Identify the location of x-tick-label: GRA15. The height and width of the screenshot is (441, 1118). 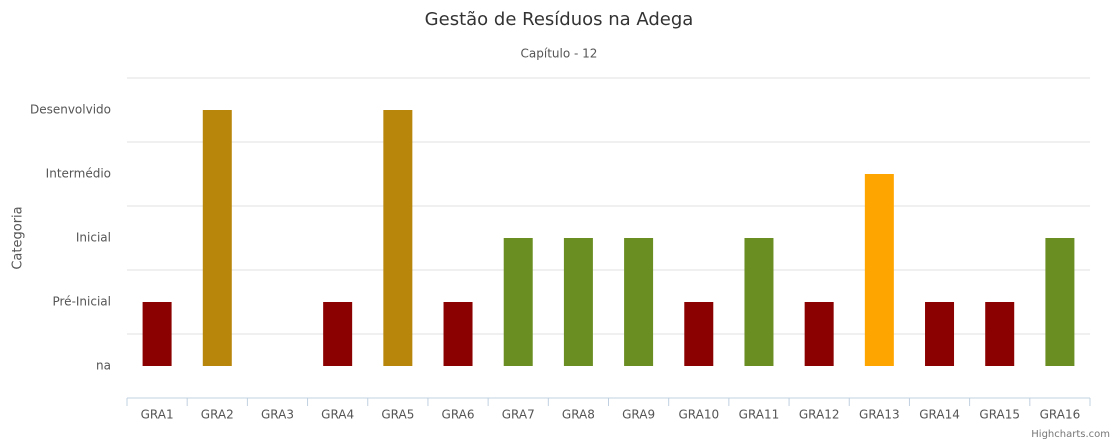
(999, 415).